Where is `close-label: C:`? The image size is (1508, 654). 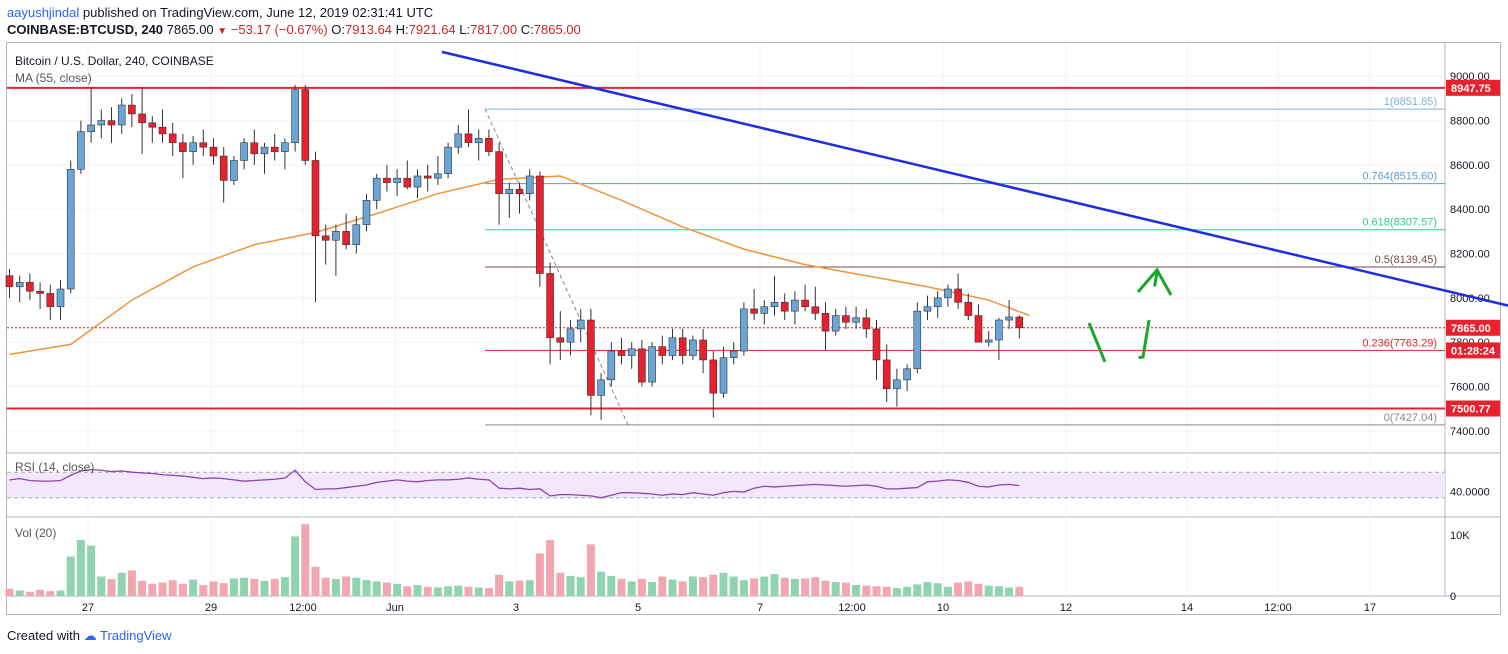
close-label: C: is located at coordinates (527, 29).